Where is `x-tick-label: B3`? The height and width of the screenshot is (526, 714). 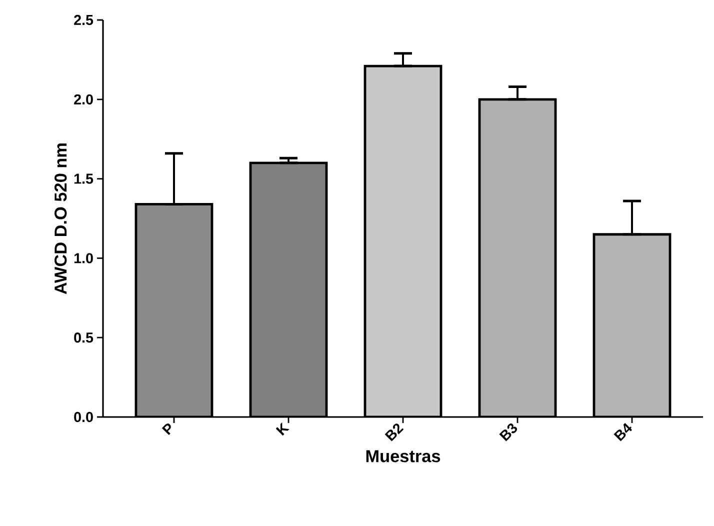
x-tick-label: B3 is located at coordinates (508, 433).